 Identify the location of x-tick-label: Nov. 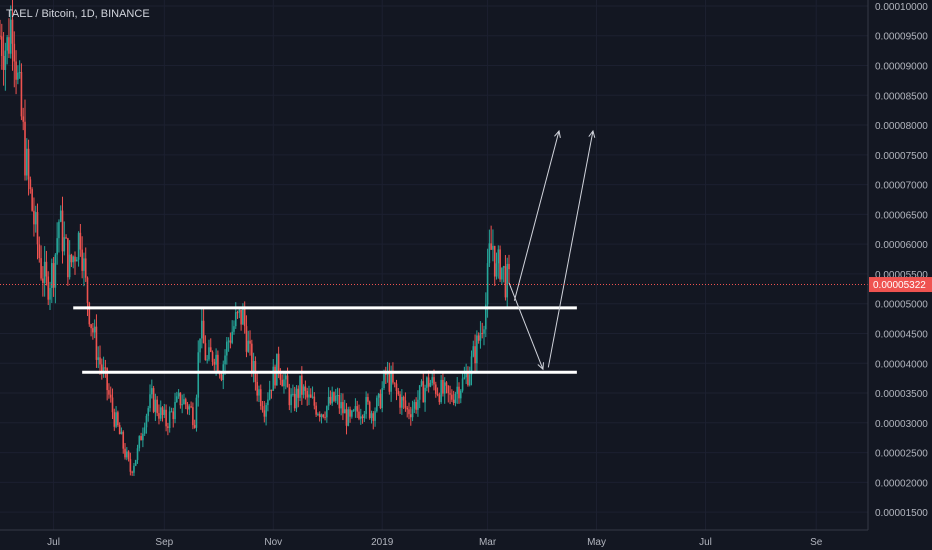
(273, 542).